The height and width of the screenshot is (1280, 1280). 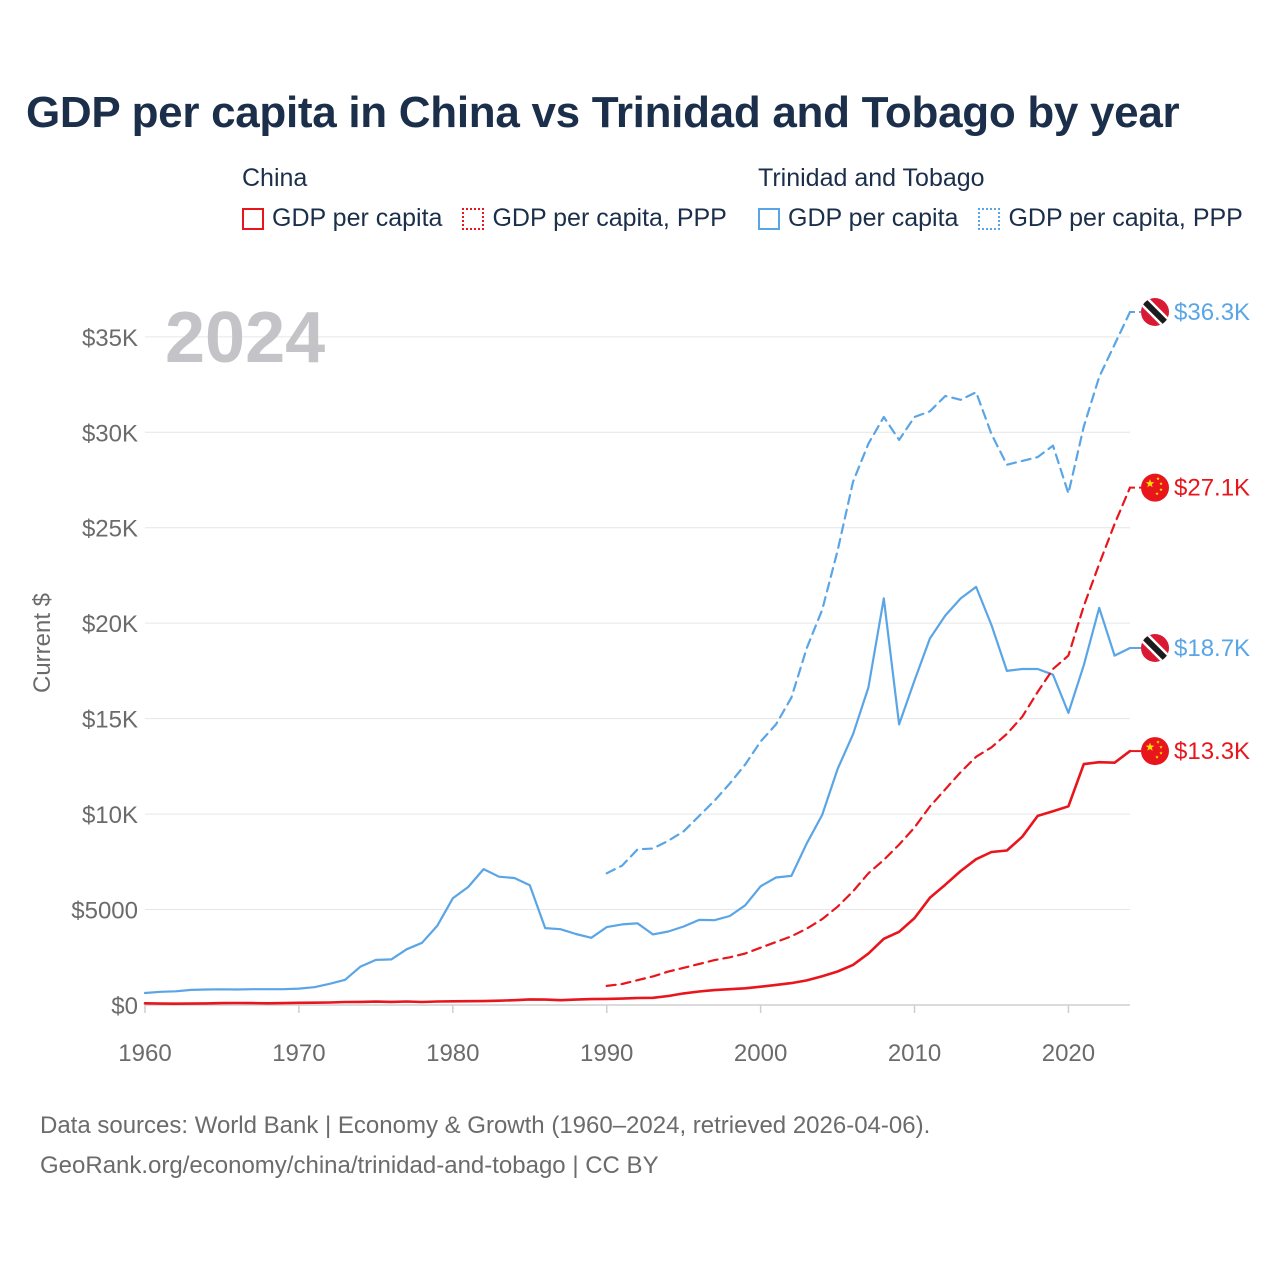 I want to click on y-tick-label: $15K, so click(x=110, y=720).